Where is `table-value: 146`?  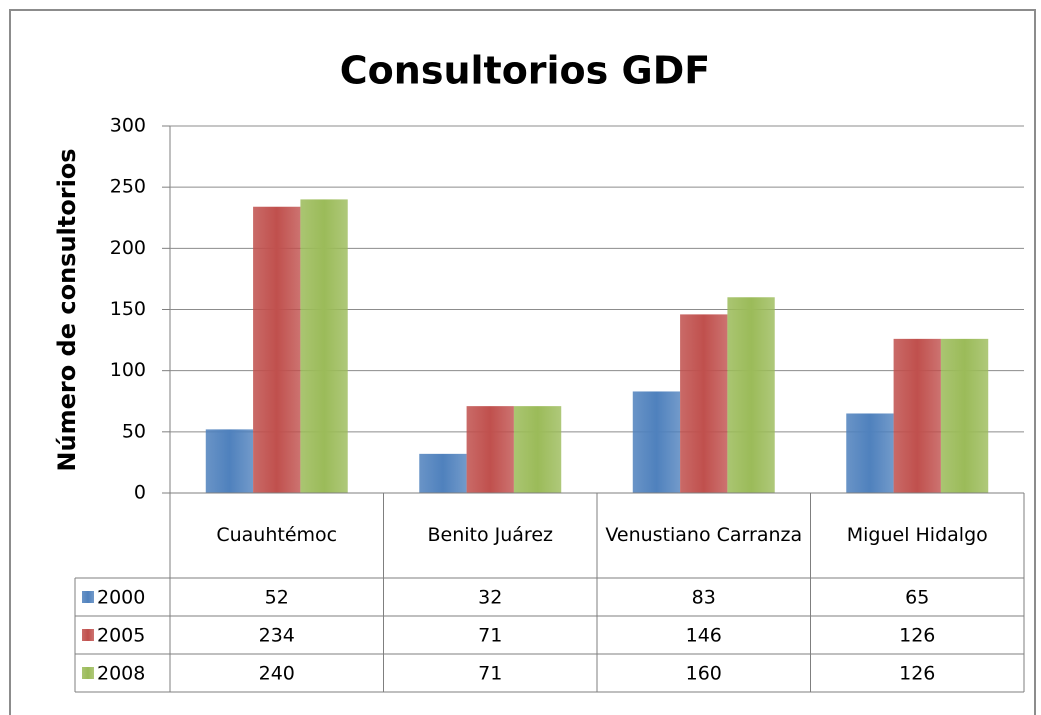 table-value: 146 is located at coordinates (704, 636).